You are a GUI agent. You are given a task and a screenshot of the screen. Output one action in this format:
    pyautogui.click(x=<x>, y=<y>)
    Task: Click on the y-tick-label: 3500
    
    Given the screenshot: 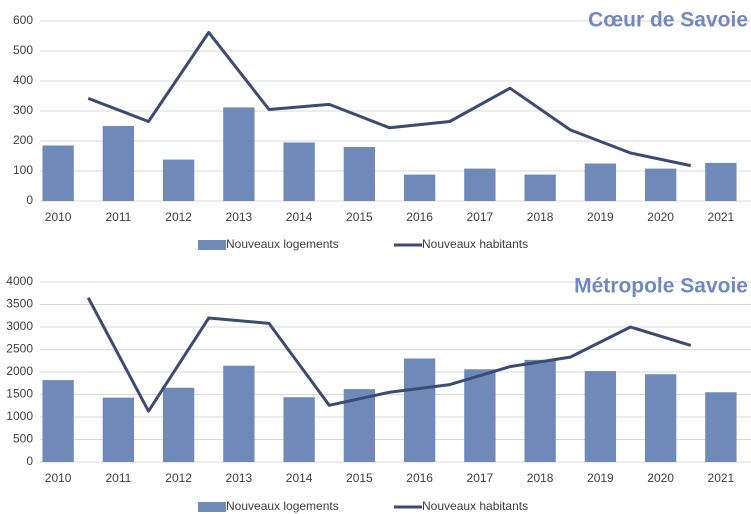 What is the action you would take?
    pyautogui.click(x=19, y=304)
    